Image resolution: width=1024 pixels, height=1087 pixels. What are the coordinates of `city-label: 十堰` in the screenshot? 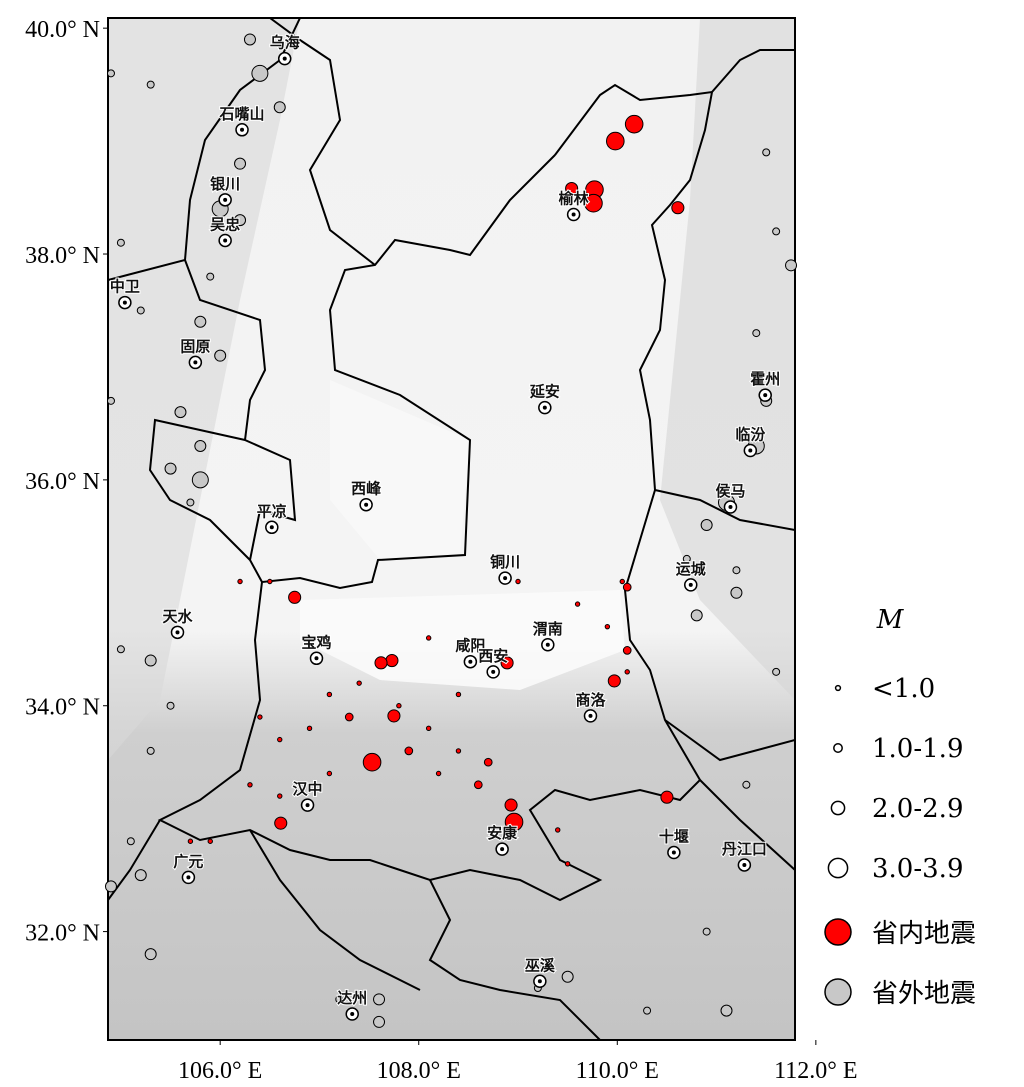 It's located at (674, 837).